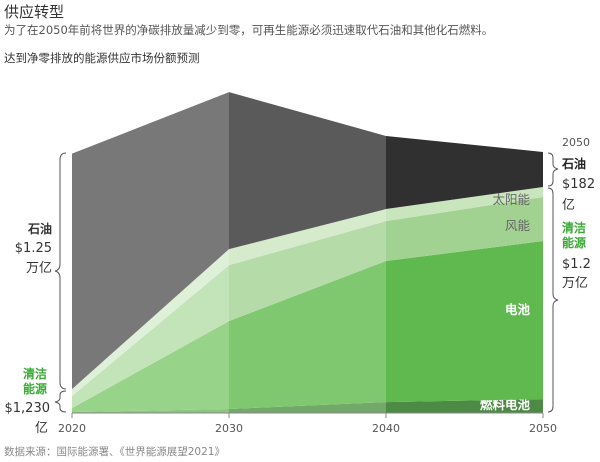 The width and height of the screenshot is (600, 462). What do you see at coordinates (573, 163) in the screenshot?
I see `right-oil-label: 石油` at bounding box center [573, 163].